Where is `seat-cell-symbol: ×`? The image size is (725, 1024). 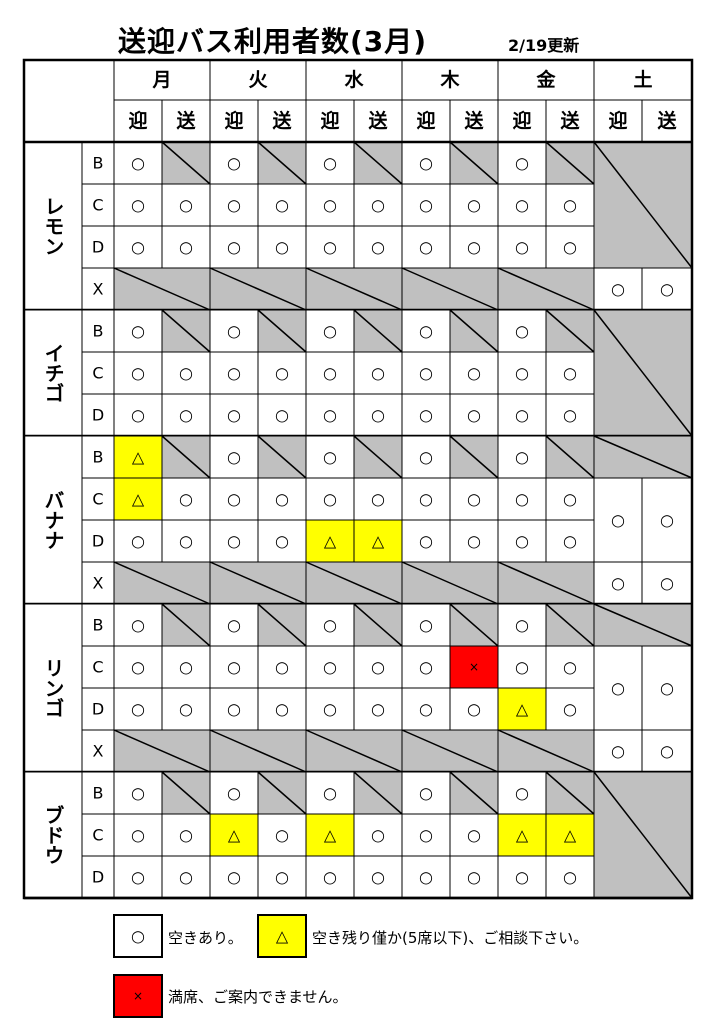
seat-cell-symbol: × is located at coordinates (474, 667).